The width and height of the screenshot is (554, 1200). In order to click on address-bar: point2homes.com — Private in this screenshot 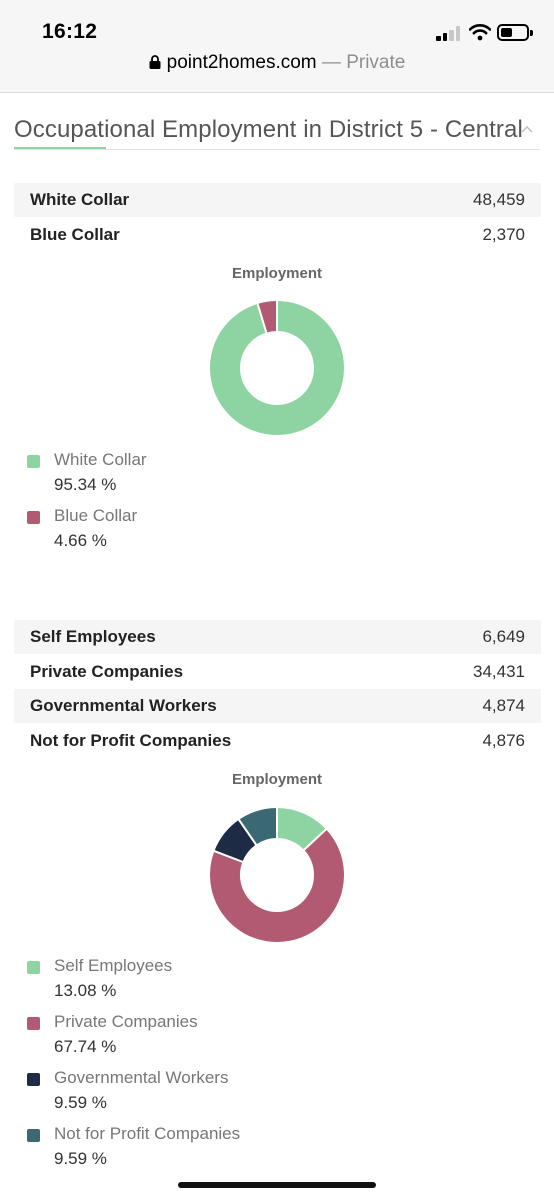, I will do `click(277, 63)`.